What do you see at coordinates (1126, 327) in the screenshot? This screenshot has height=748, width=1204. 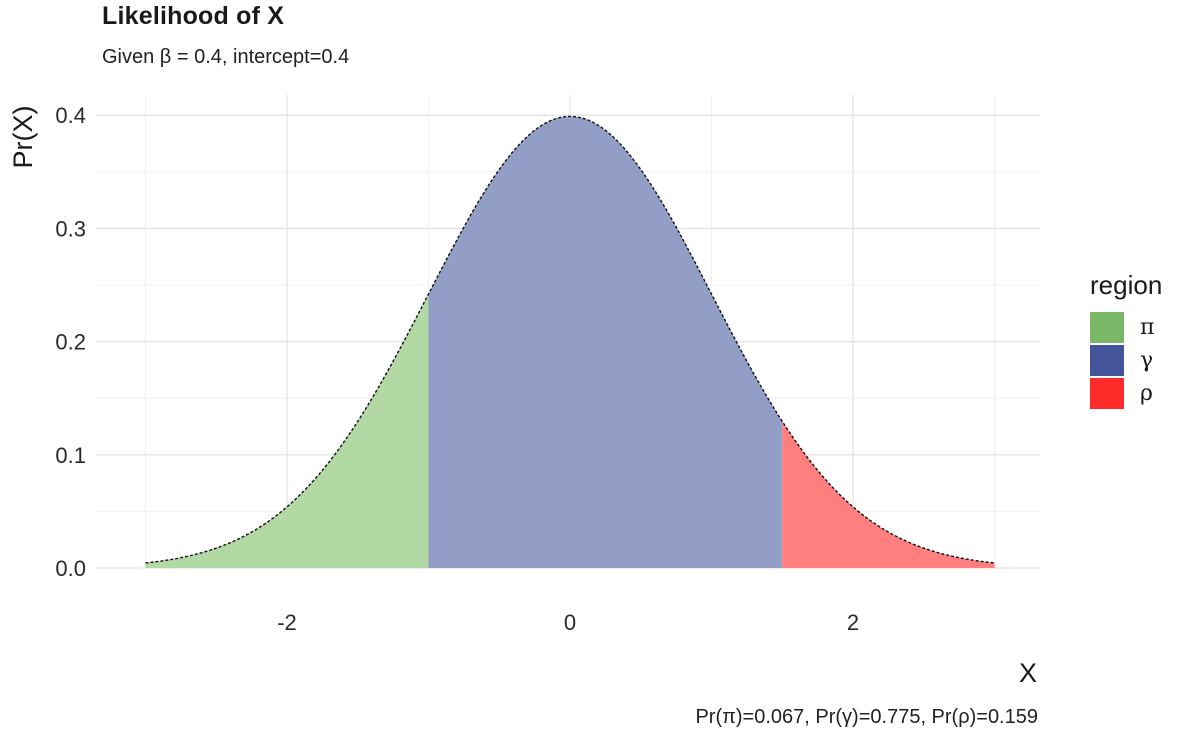 I see `legend-item-pi: π` at bounding box center [1126, 327].